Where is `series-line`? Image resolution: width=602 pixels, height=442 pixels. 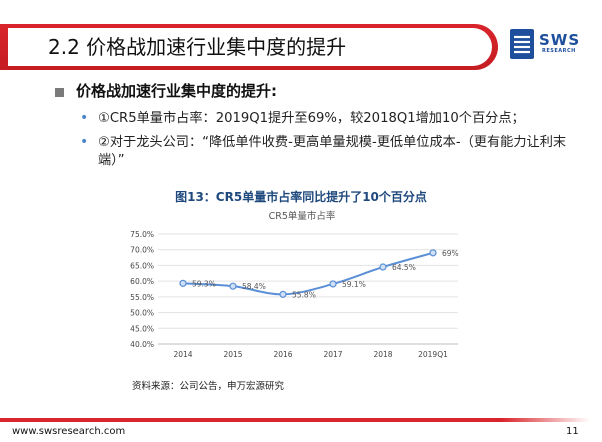 series-line is located at coordinates (308, 273).